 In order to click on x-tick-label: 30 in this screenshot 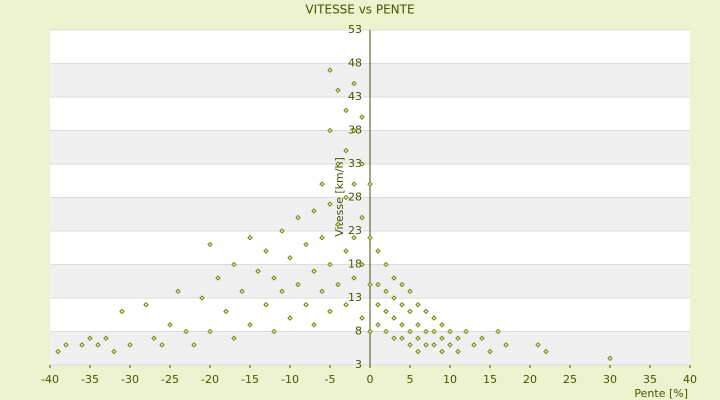, I will do `click(610, 379)`.